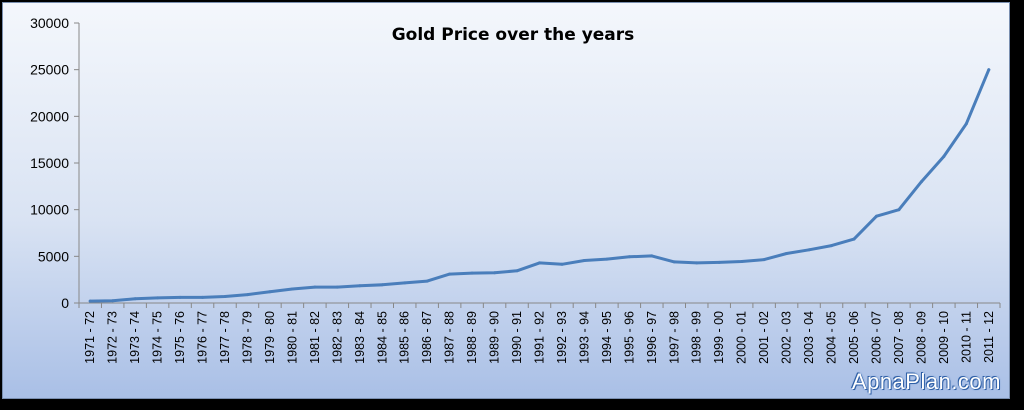 The height and width of the screenshot is (410, 1024). I want to click on x-tick-label: 1973 - 74, so click(135, 337).